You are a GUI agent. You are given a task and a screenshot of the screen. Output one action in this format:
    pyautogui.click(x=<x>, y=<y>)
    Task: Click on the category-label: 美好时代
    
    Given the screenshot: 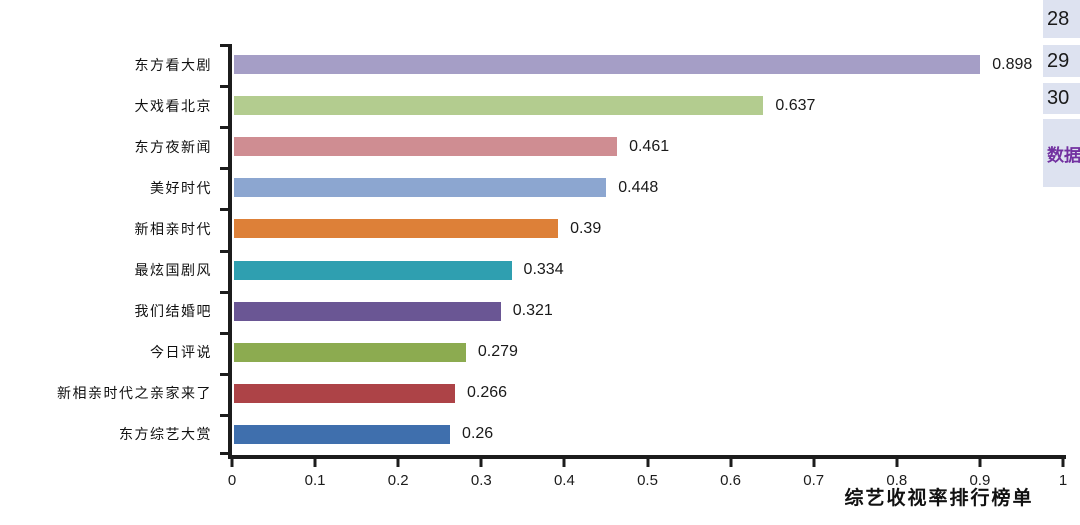 What is the action you would take?
    pyautogui.click(x=181, y=189)
    